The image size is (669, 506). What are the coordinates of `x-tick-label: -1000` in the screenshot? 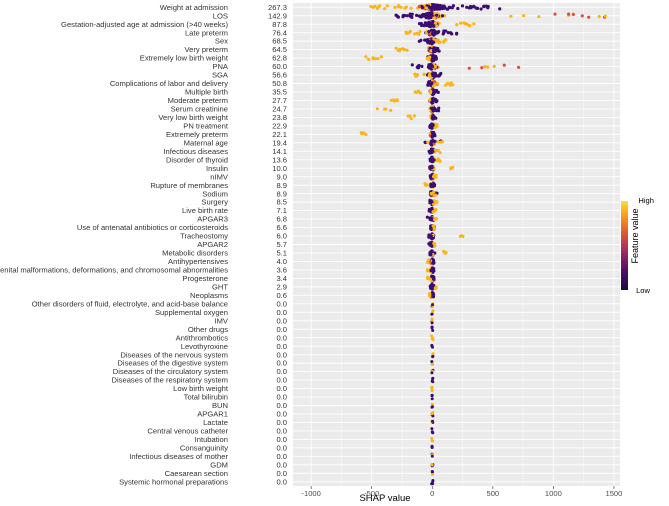 It's located at (310, 493).